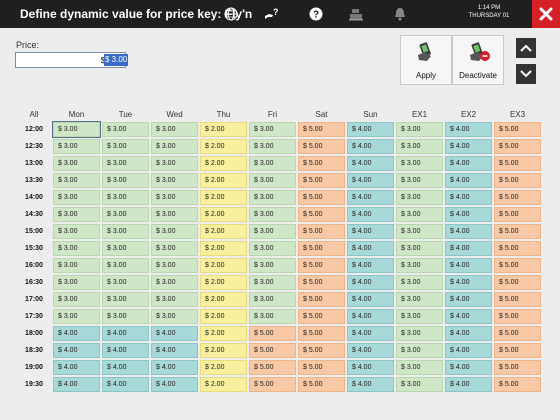 The height and width of the screenshot is (420, 560). I want to click on row-time-header: 14:30, so click(34, 214).